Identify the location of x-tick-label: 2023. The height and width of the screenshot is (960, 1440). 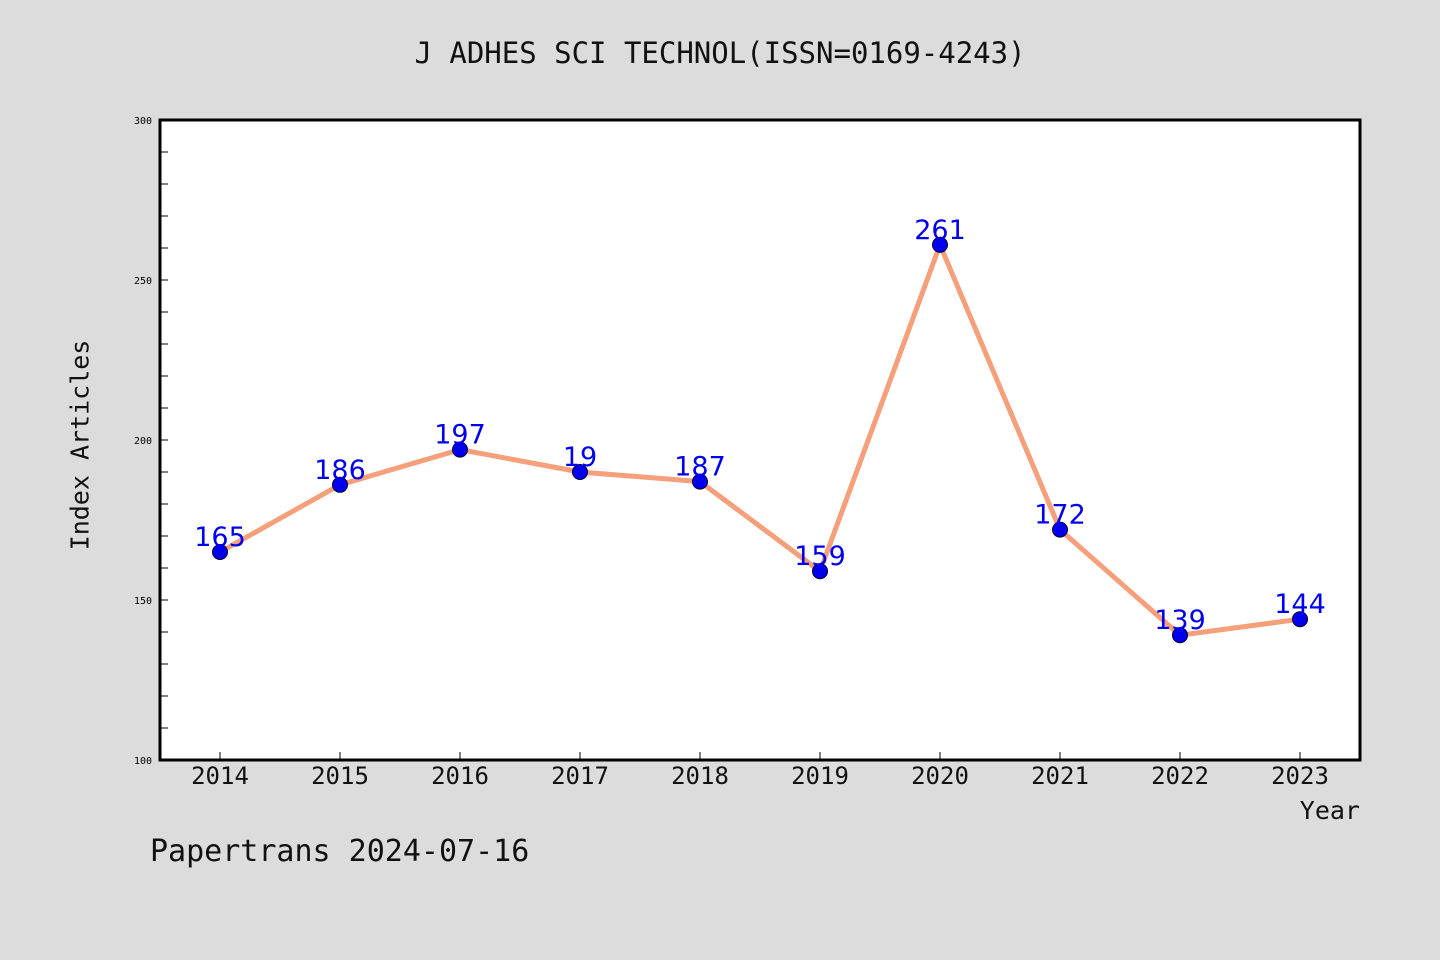
(1300, 776).